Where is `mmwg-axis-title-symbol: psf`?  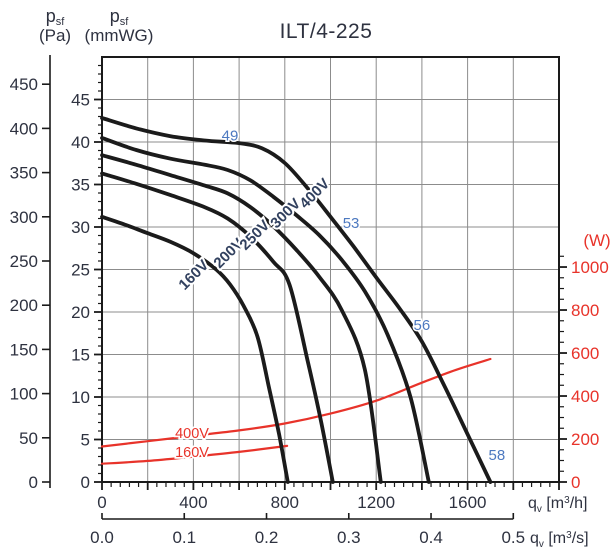 mmwg-axis-title-symbol: psf is located at coordinates (120, 17).